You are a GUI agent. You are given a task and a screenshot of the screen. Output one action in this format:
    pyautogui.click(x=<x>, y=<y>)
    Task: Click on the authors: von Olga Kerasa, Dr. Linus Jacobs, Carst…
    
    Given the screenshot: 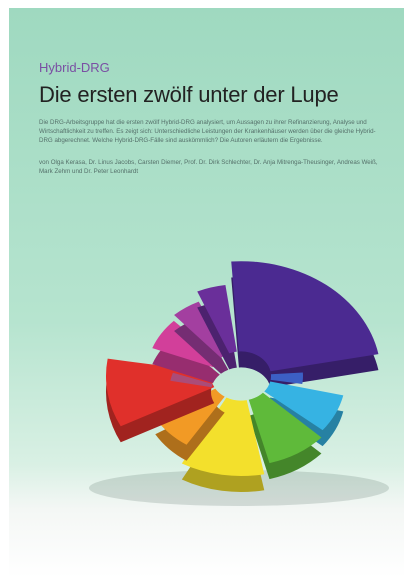 What is the action you would take?
    pyautogui.click(x=208, y=167)
    